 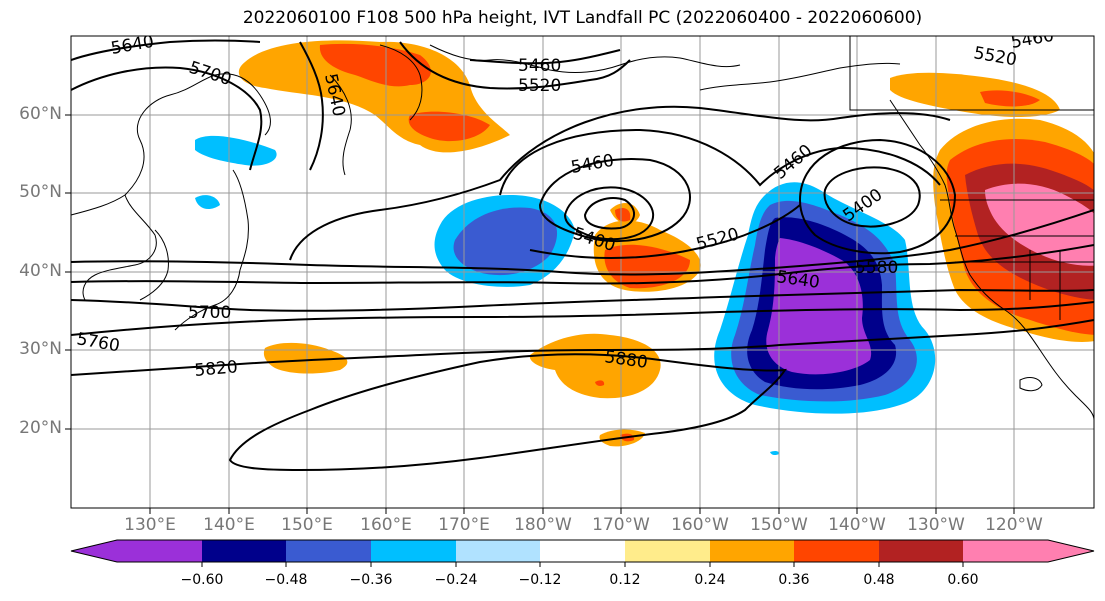 What do you see at coordinates (515, 65) in the screenshot?
I see `contour-5520-north` at bounding box center [515, 65].